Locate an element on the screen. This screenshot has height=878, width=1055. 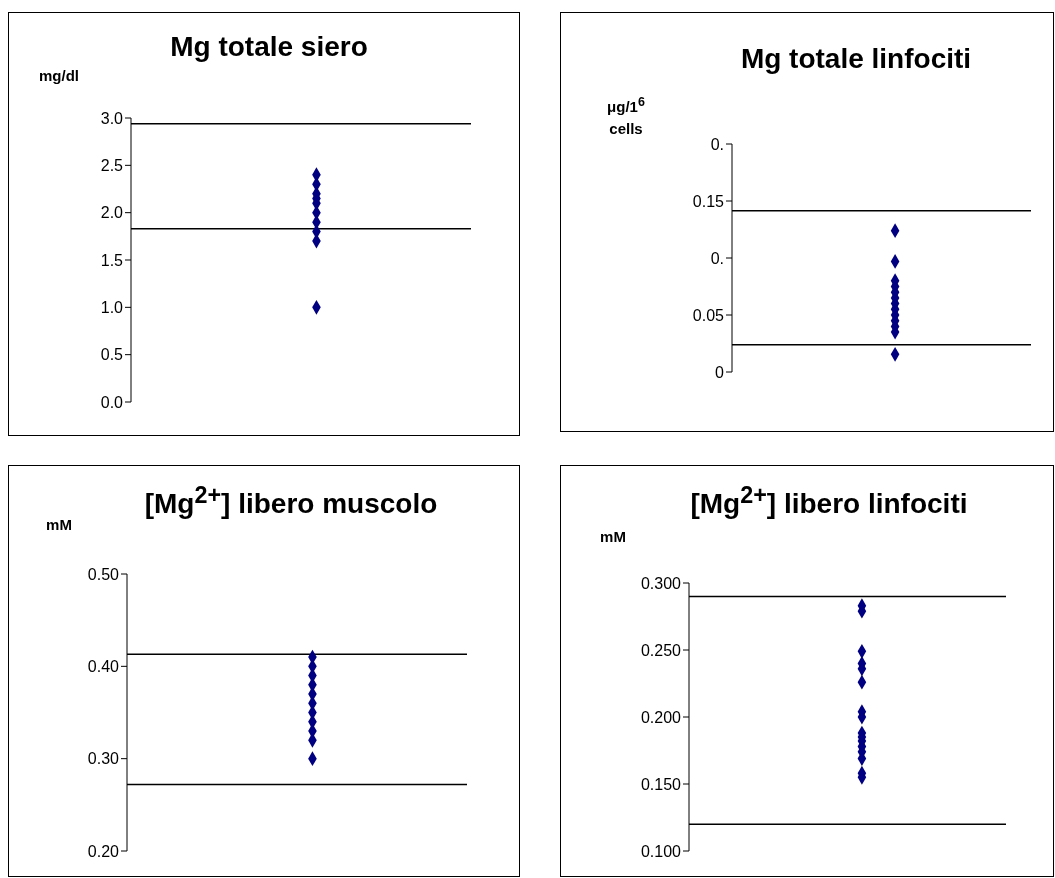
y-tick-label: 0.50 is located at coordinates (103, 574).